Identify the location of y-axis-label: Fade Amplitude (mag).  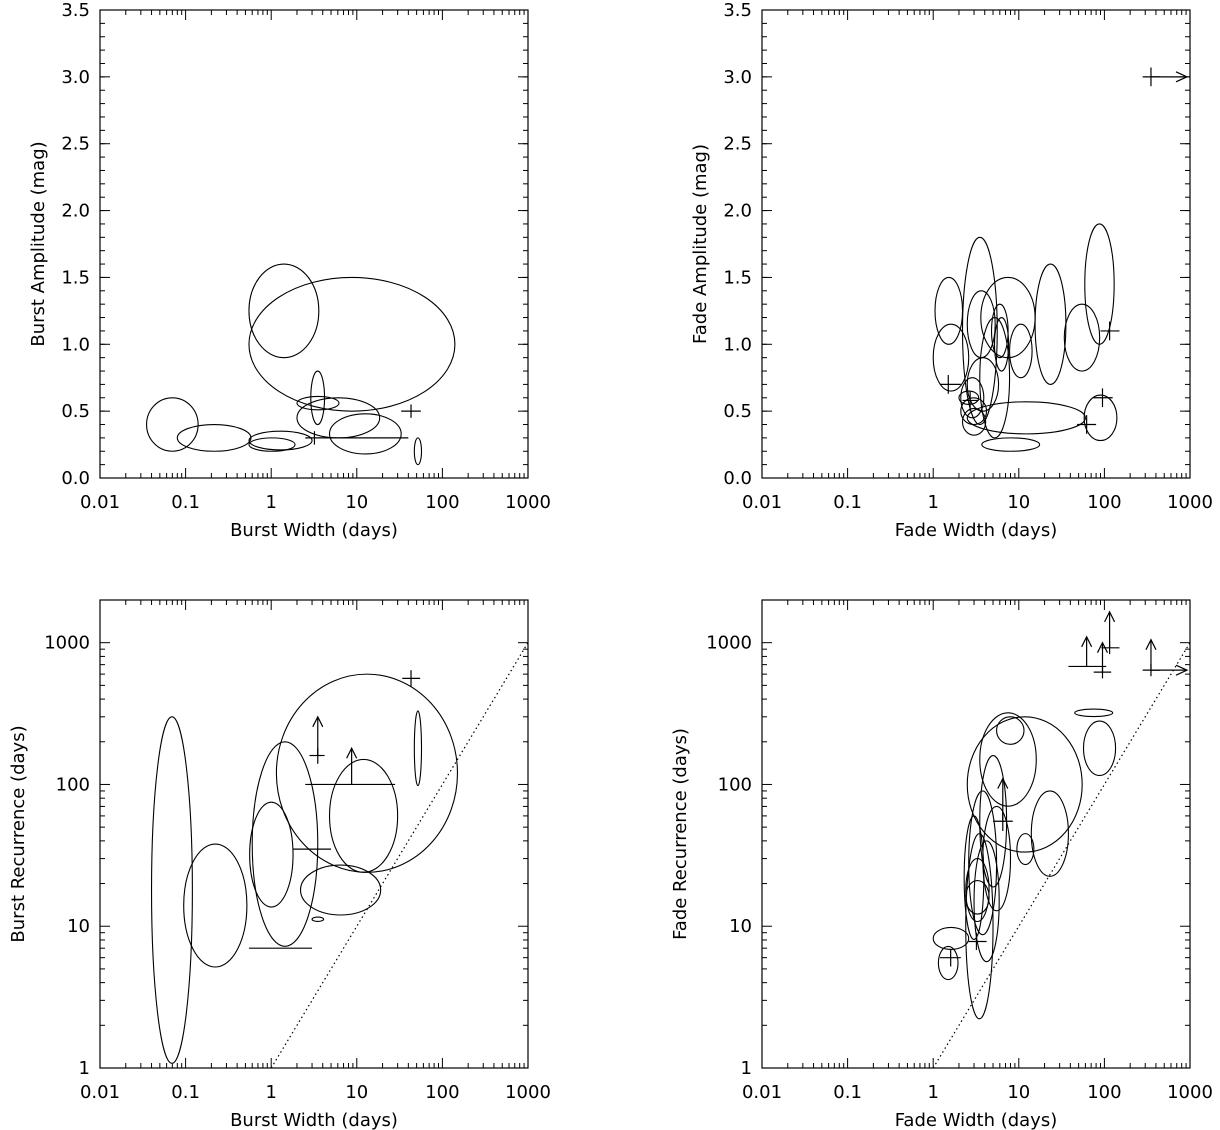
(700, 244).